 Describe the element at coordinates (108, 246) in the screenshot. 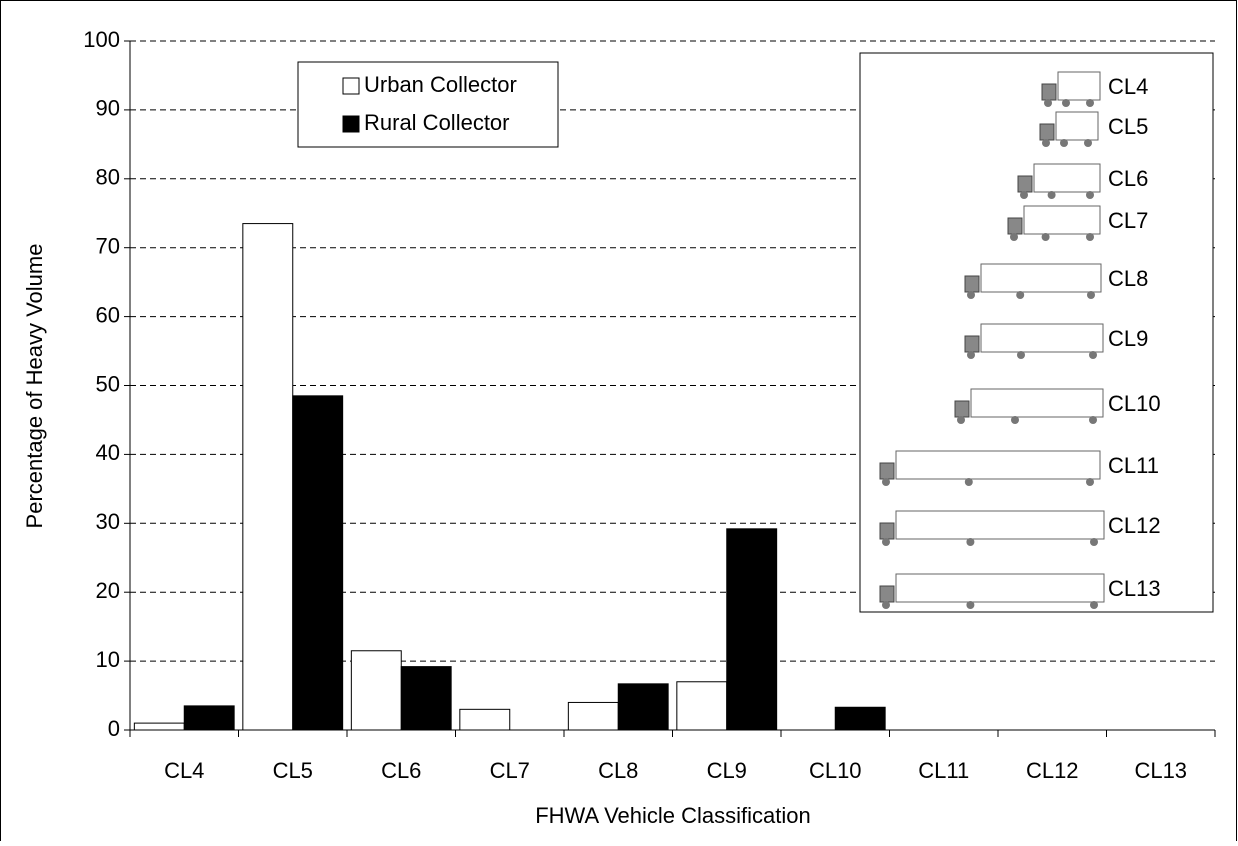

I see `y-tick-label: 70` at that location.